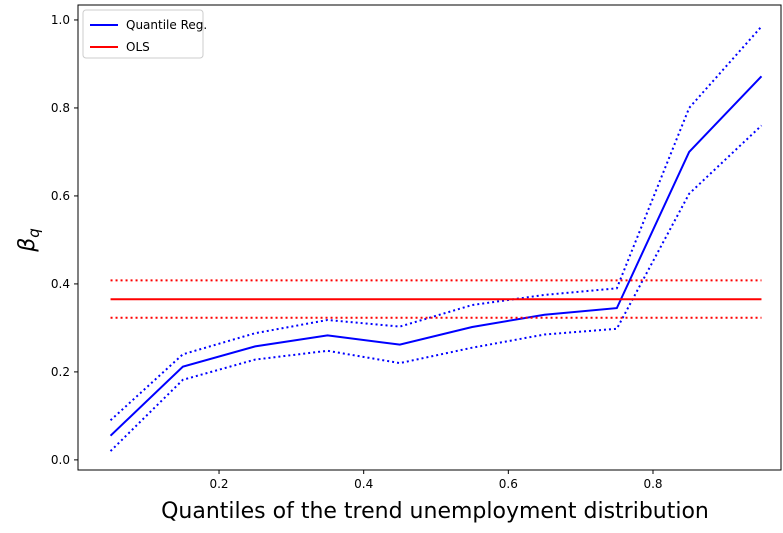 This screenshot has height=533, width=783. I want to click on y-tick-label: 0.2, so click(60, 372).